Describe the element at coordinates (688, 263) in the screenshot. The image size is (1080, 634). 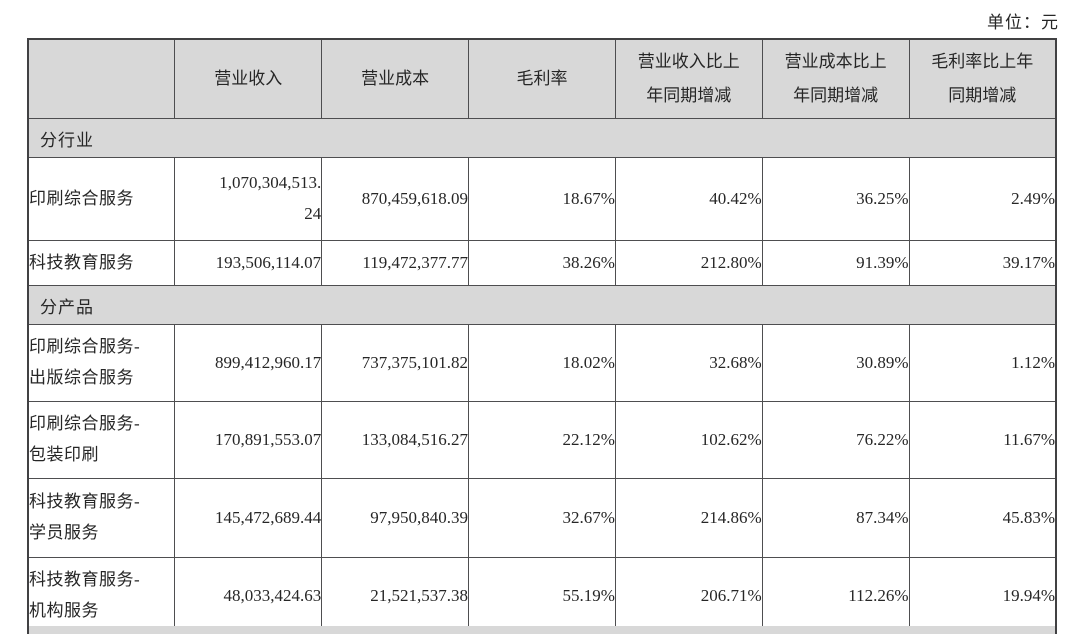
I see `cell-revenue-yoy: 212.80%` at that location.